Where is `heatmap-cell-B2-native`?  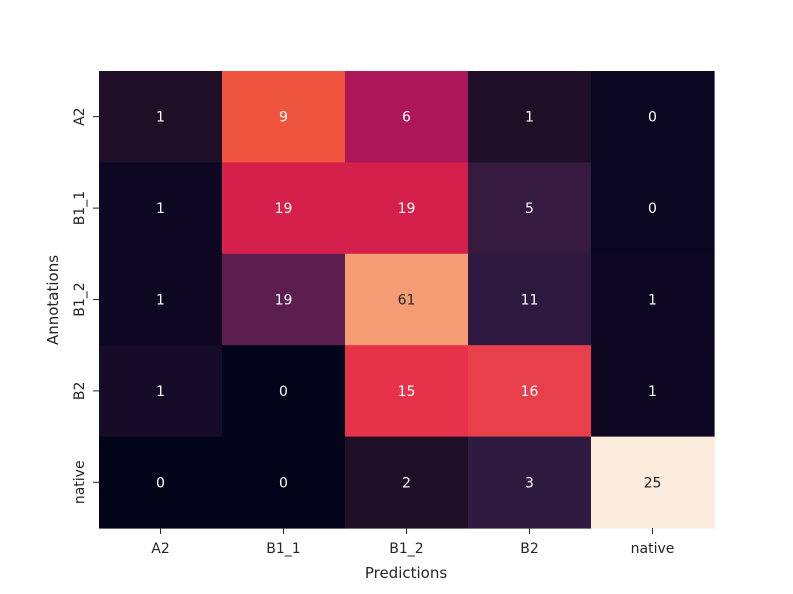 heatmap-cell-B2-native is located at coordinates (653, 391).